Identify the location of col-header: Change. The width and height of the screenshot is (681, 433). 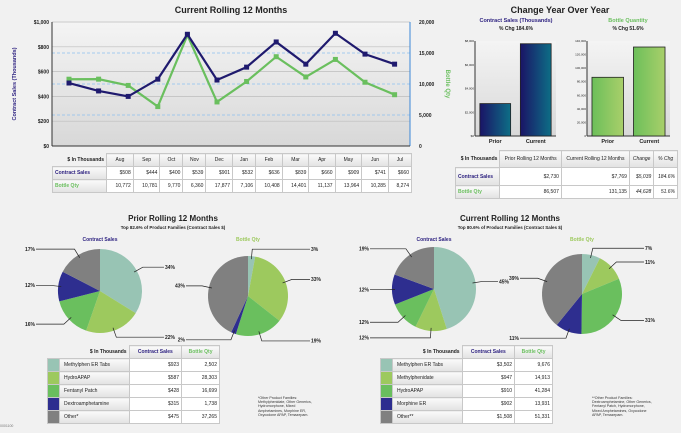
(641, 159).